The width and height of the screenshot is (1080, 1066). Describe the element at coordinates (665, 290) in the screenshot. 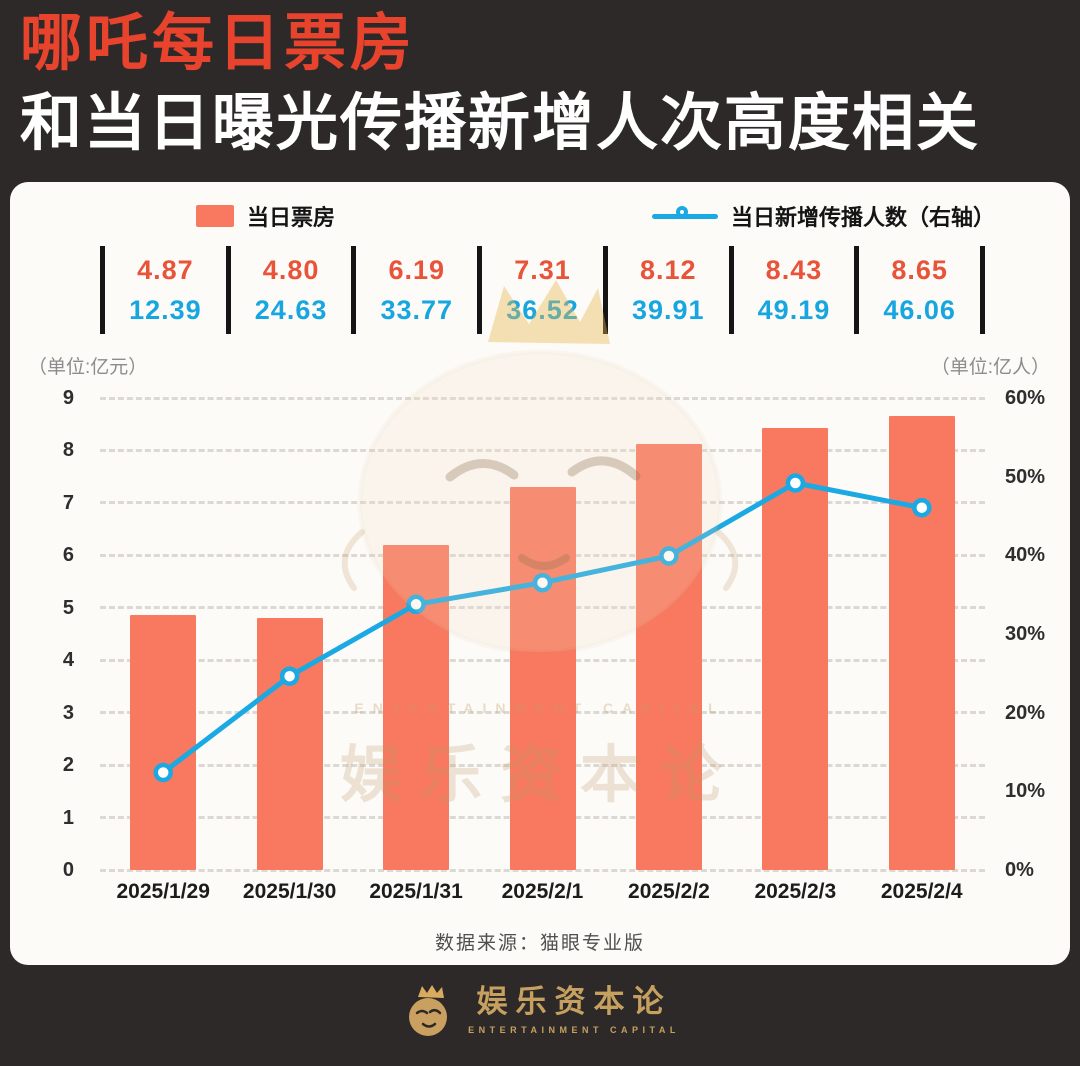

I see `data-label-column: 8.12 39.91` at that location.